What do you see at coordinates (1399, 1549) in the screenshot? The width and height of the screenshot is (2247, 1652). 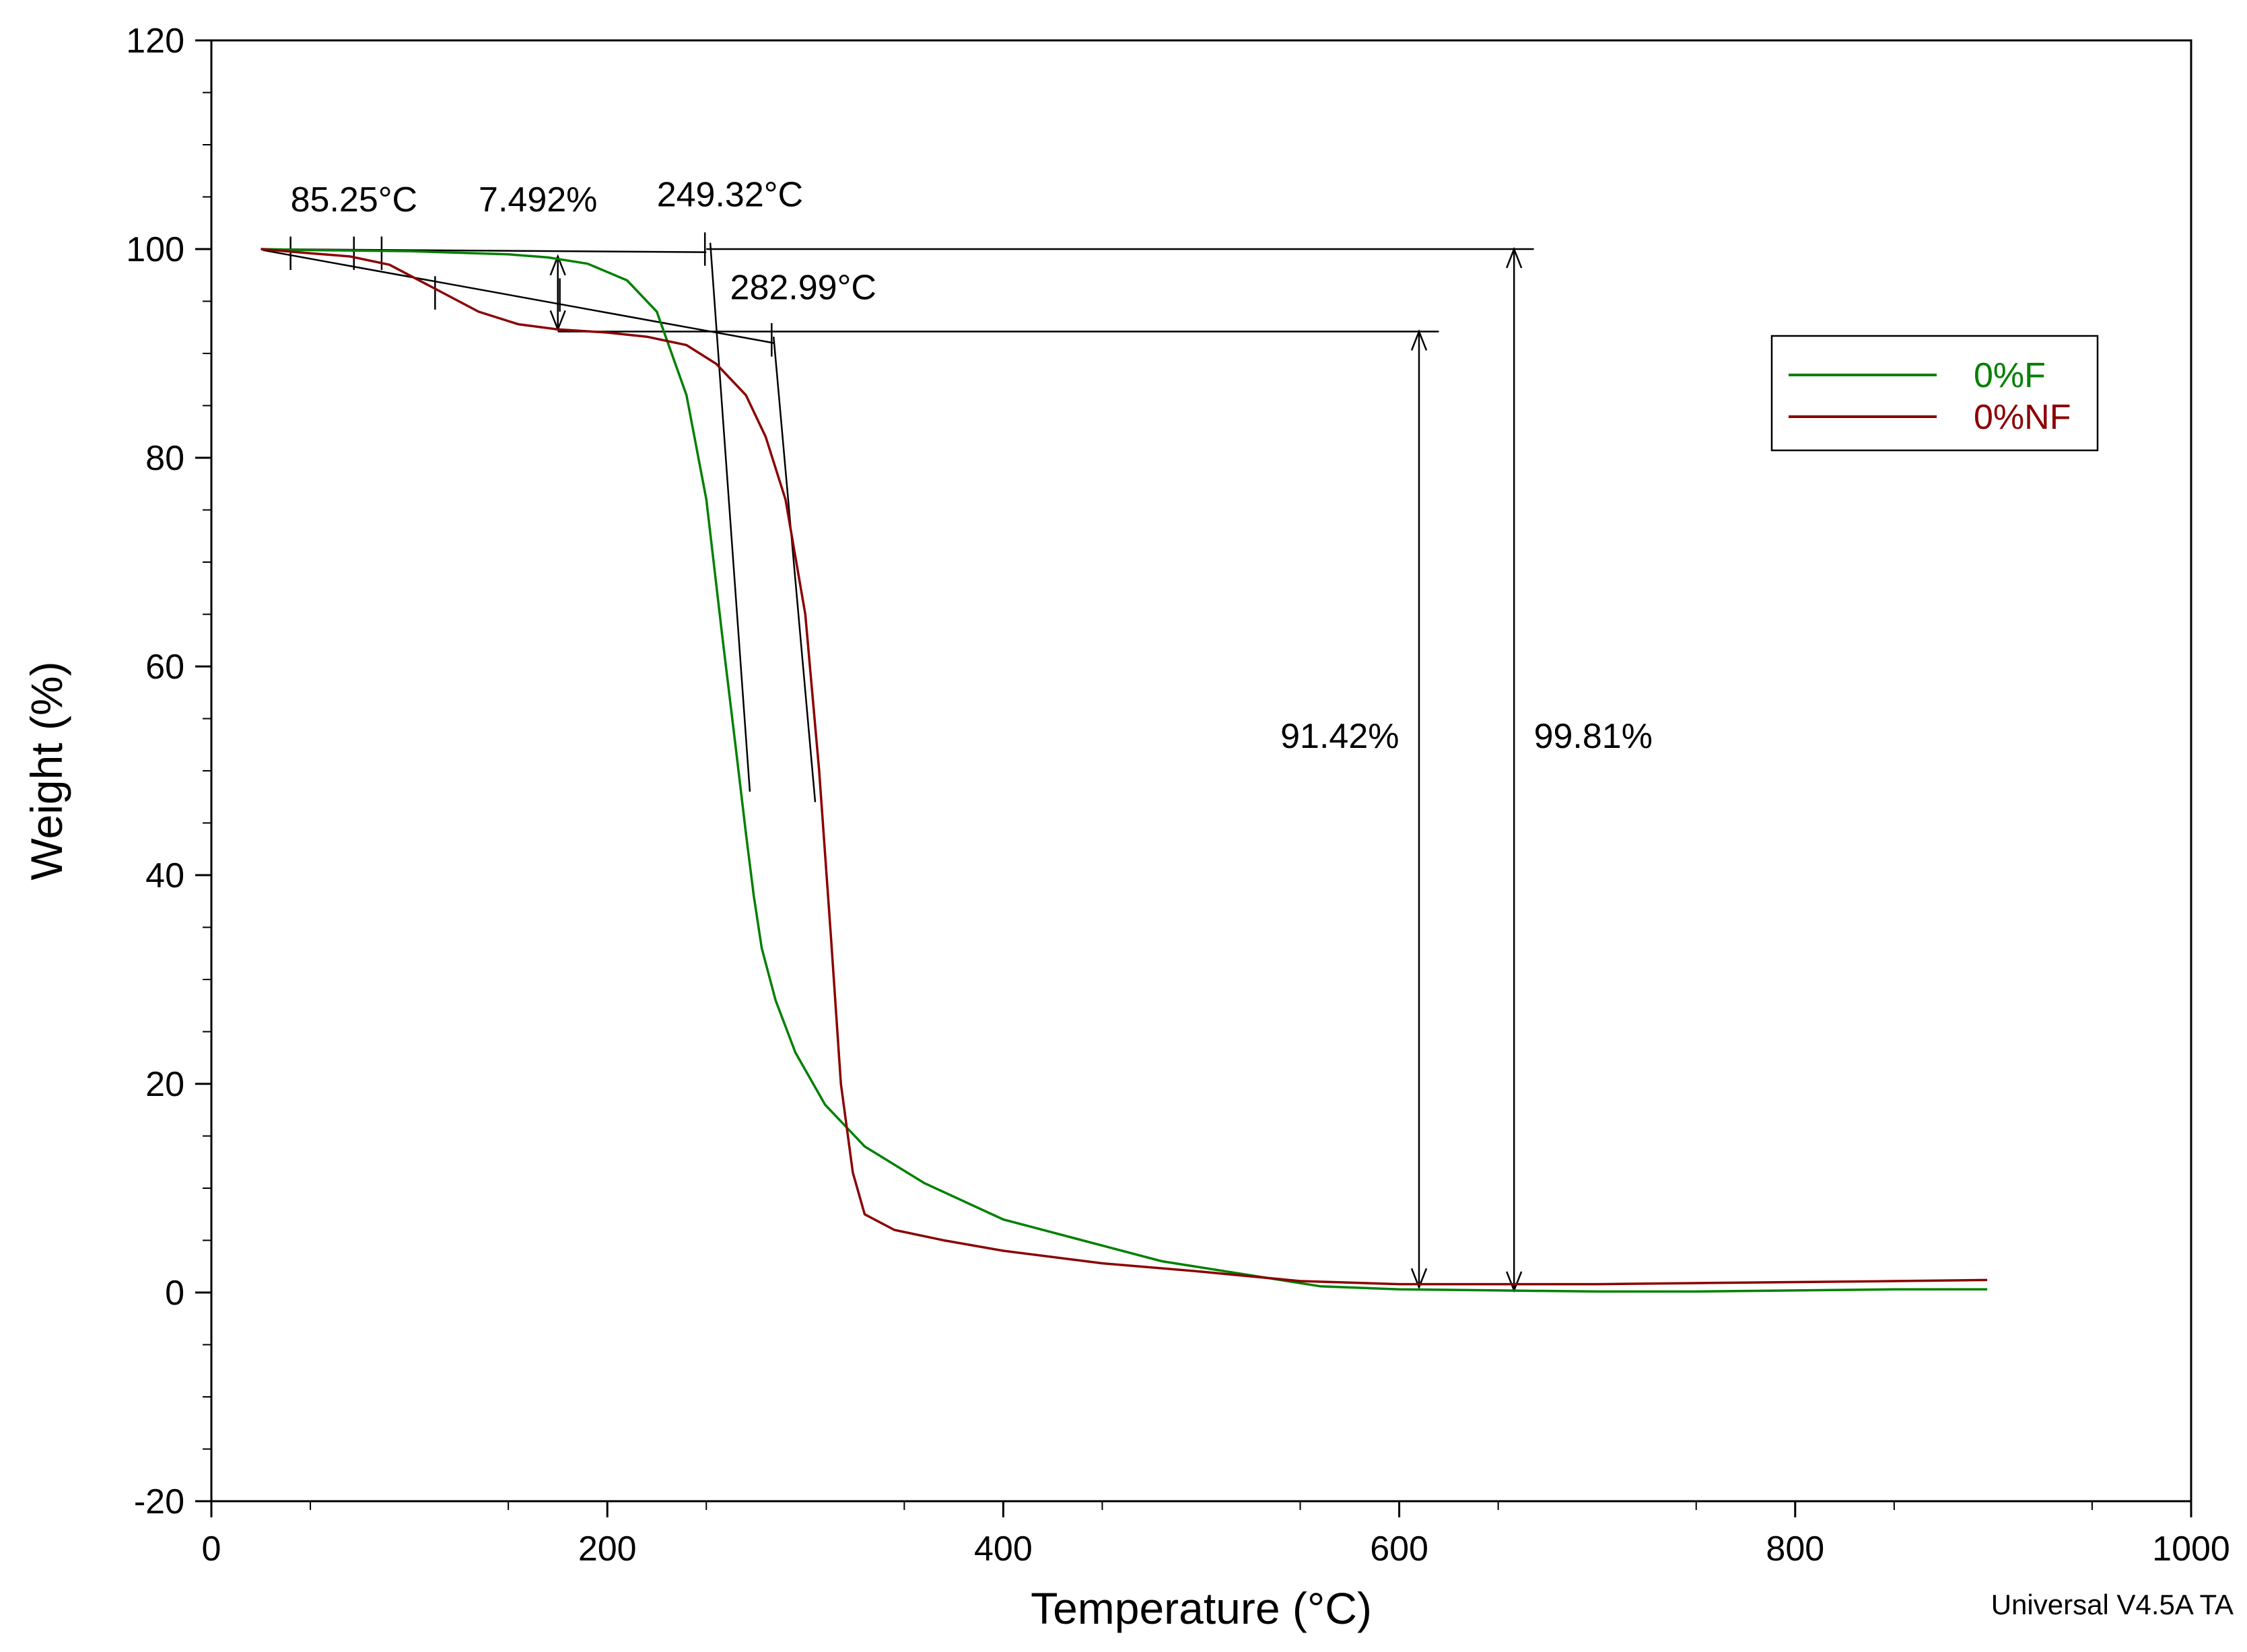 I see `x-tick-label: 600` at bounding box center [1399, 1549].